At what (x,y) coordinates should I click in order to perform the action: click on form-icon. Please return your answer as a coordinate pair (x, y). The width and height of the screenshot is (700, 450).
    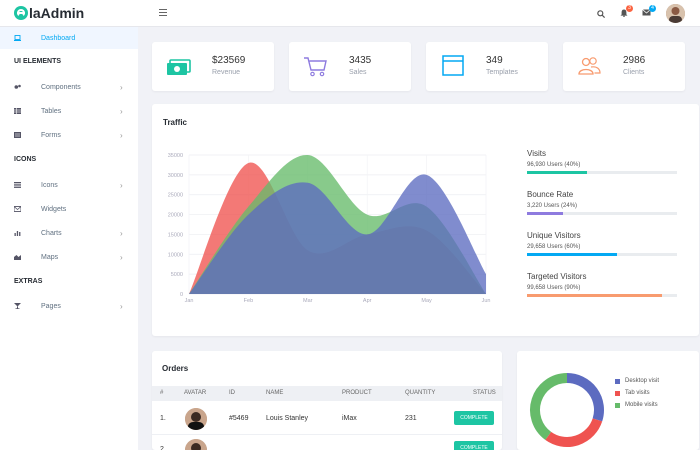
    Looking at the image, I should click on (17, 135).